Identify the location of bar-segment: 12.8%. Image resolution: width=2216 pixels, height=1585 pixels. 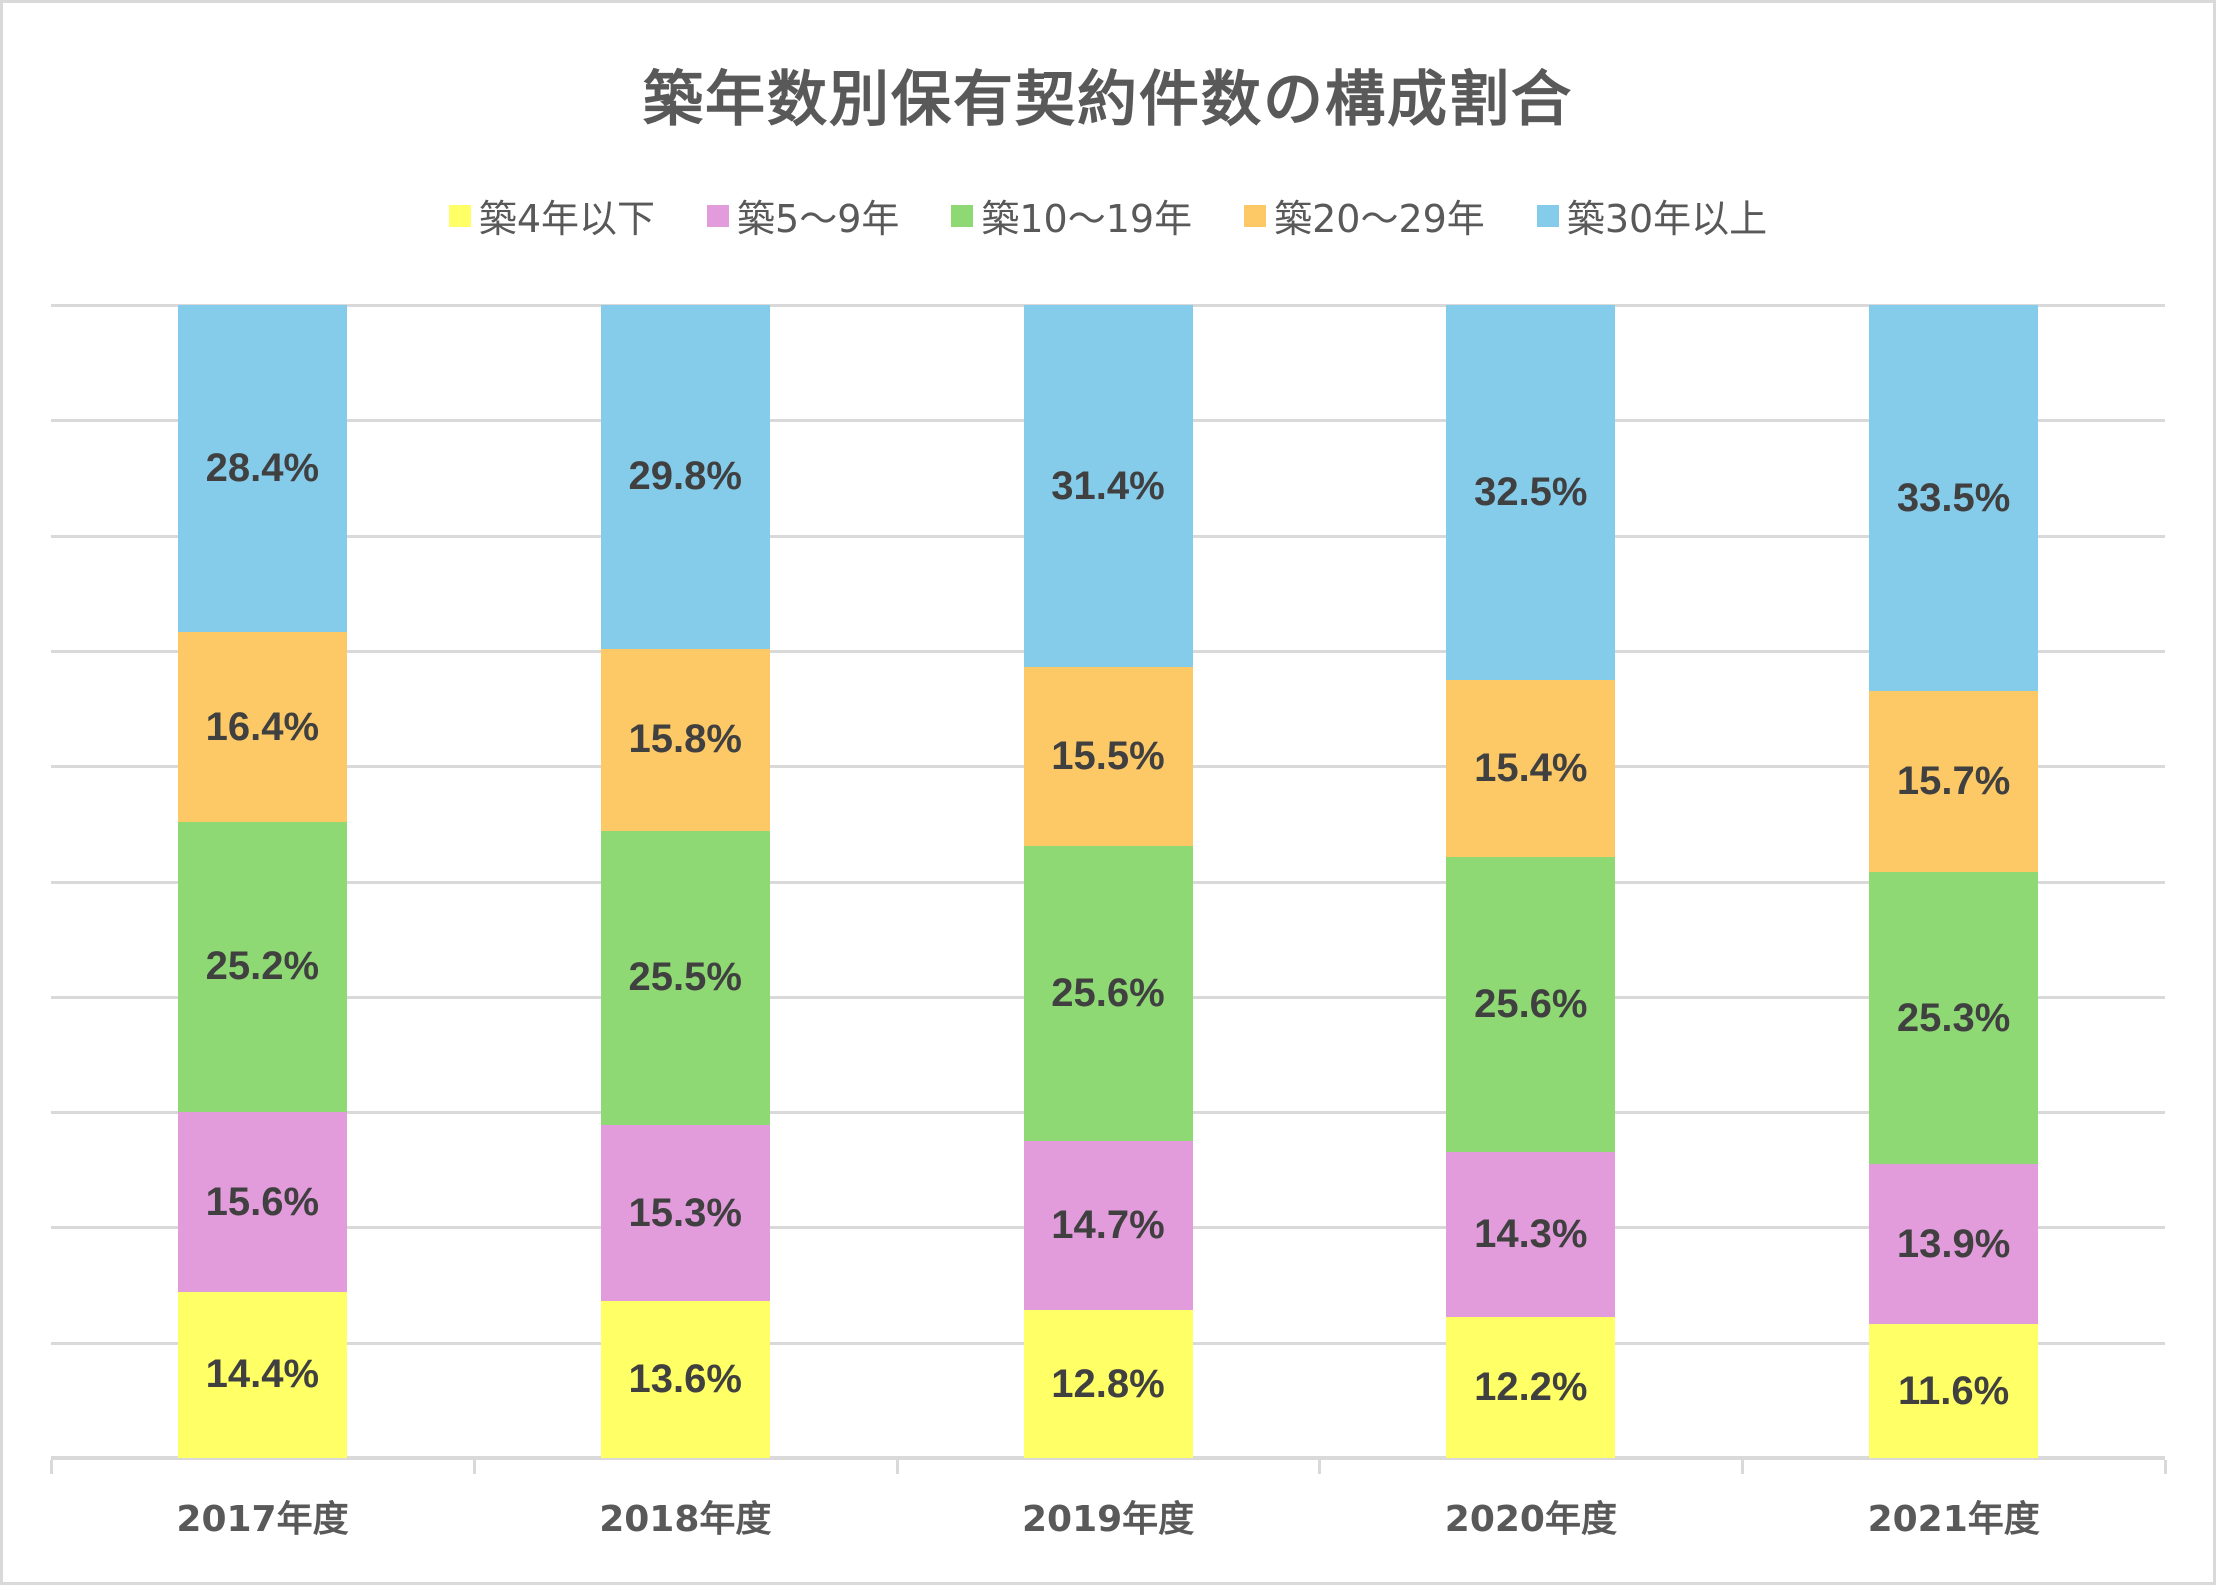
(1108, 1384).